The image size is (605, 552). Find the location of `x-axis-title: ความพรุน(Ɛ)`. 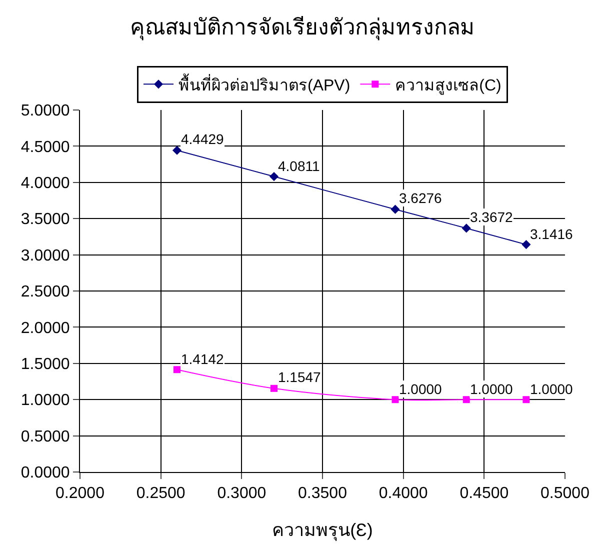

x-axis-title: ความพรุน(Ɛ) is located at coordinates (322, 530).